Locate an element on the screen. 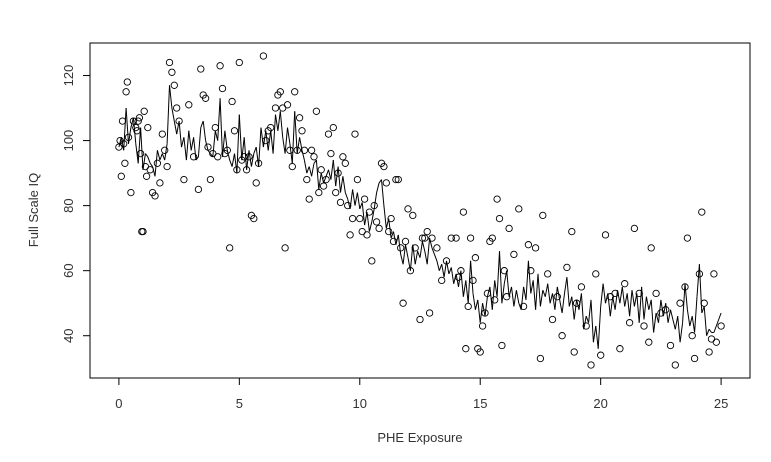 Image resolution: width=771 pixels, height=462 pixels. y-tick-label: 60 is located at coordinates (68, 270).